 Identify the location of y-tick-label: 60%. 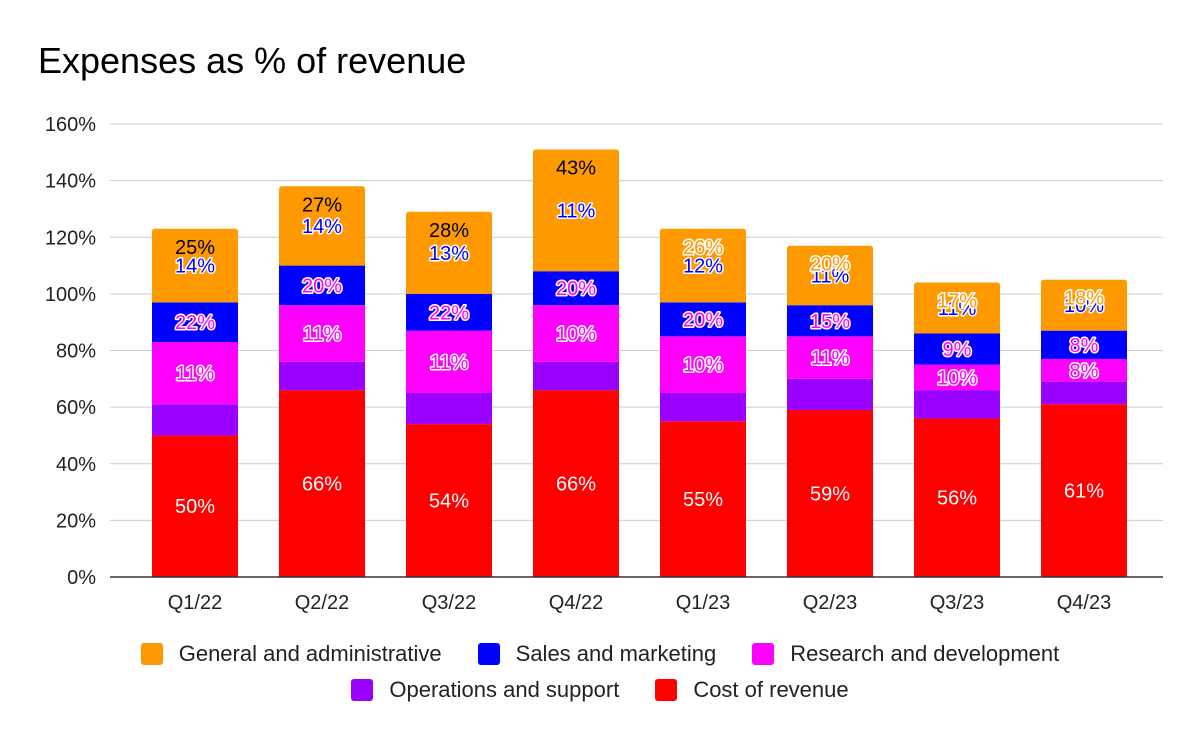
(76, 408).